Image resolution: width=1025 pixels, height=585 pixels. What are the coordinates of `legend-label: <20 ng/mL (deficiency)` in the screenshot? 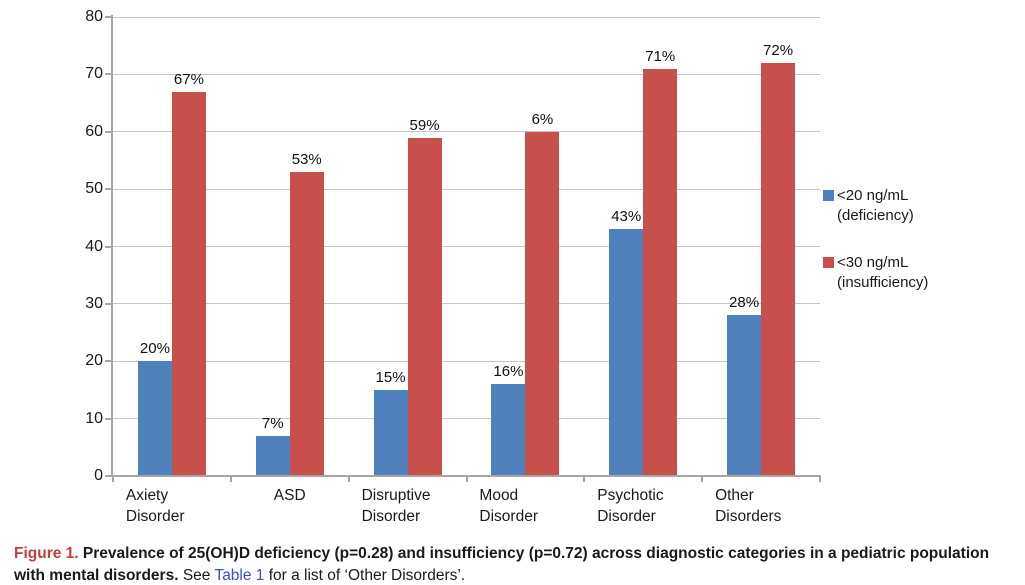 It's located at (875, 206).